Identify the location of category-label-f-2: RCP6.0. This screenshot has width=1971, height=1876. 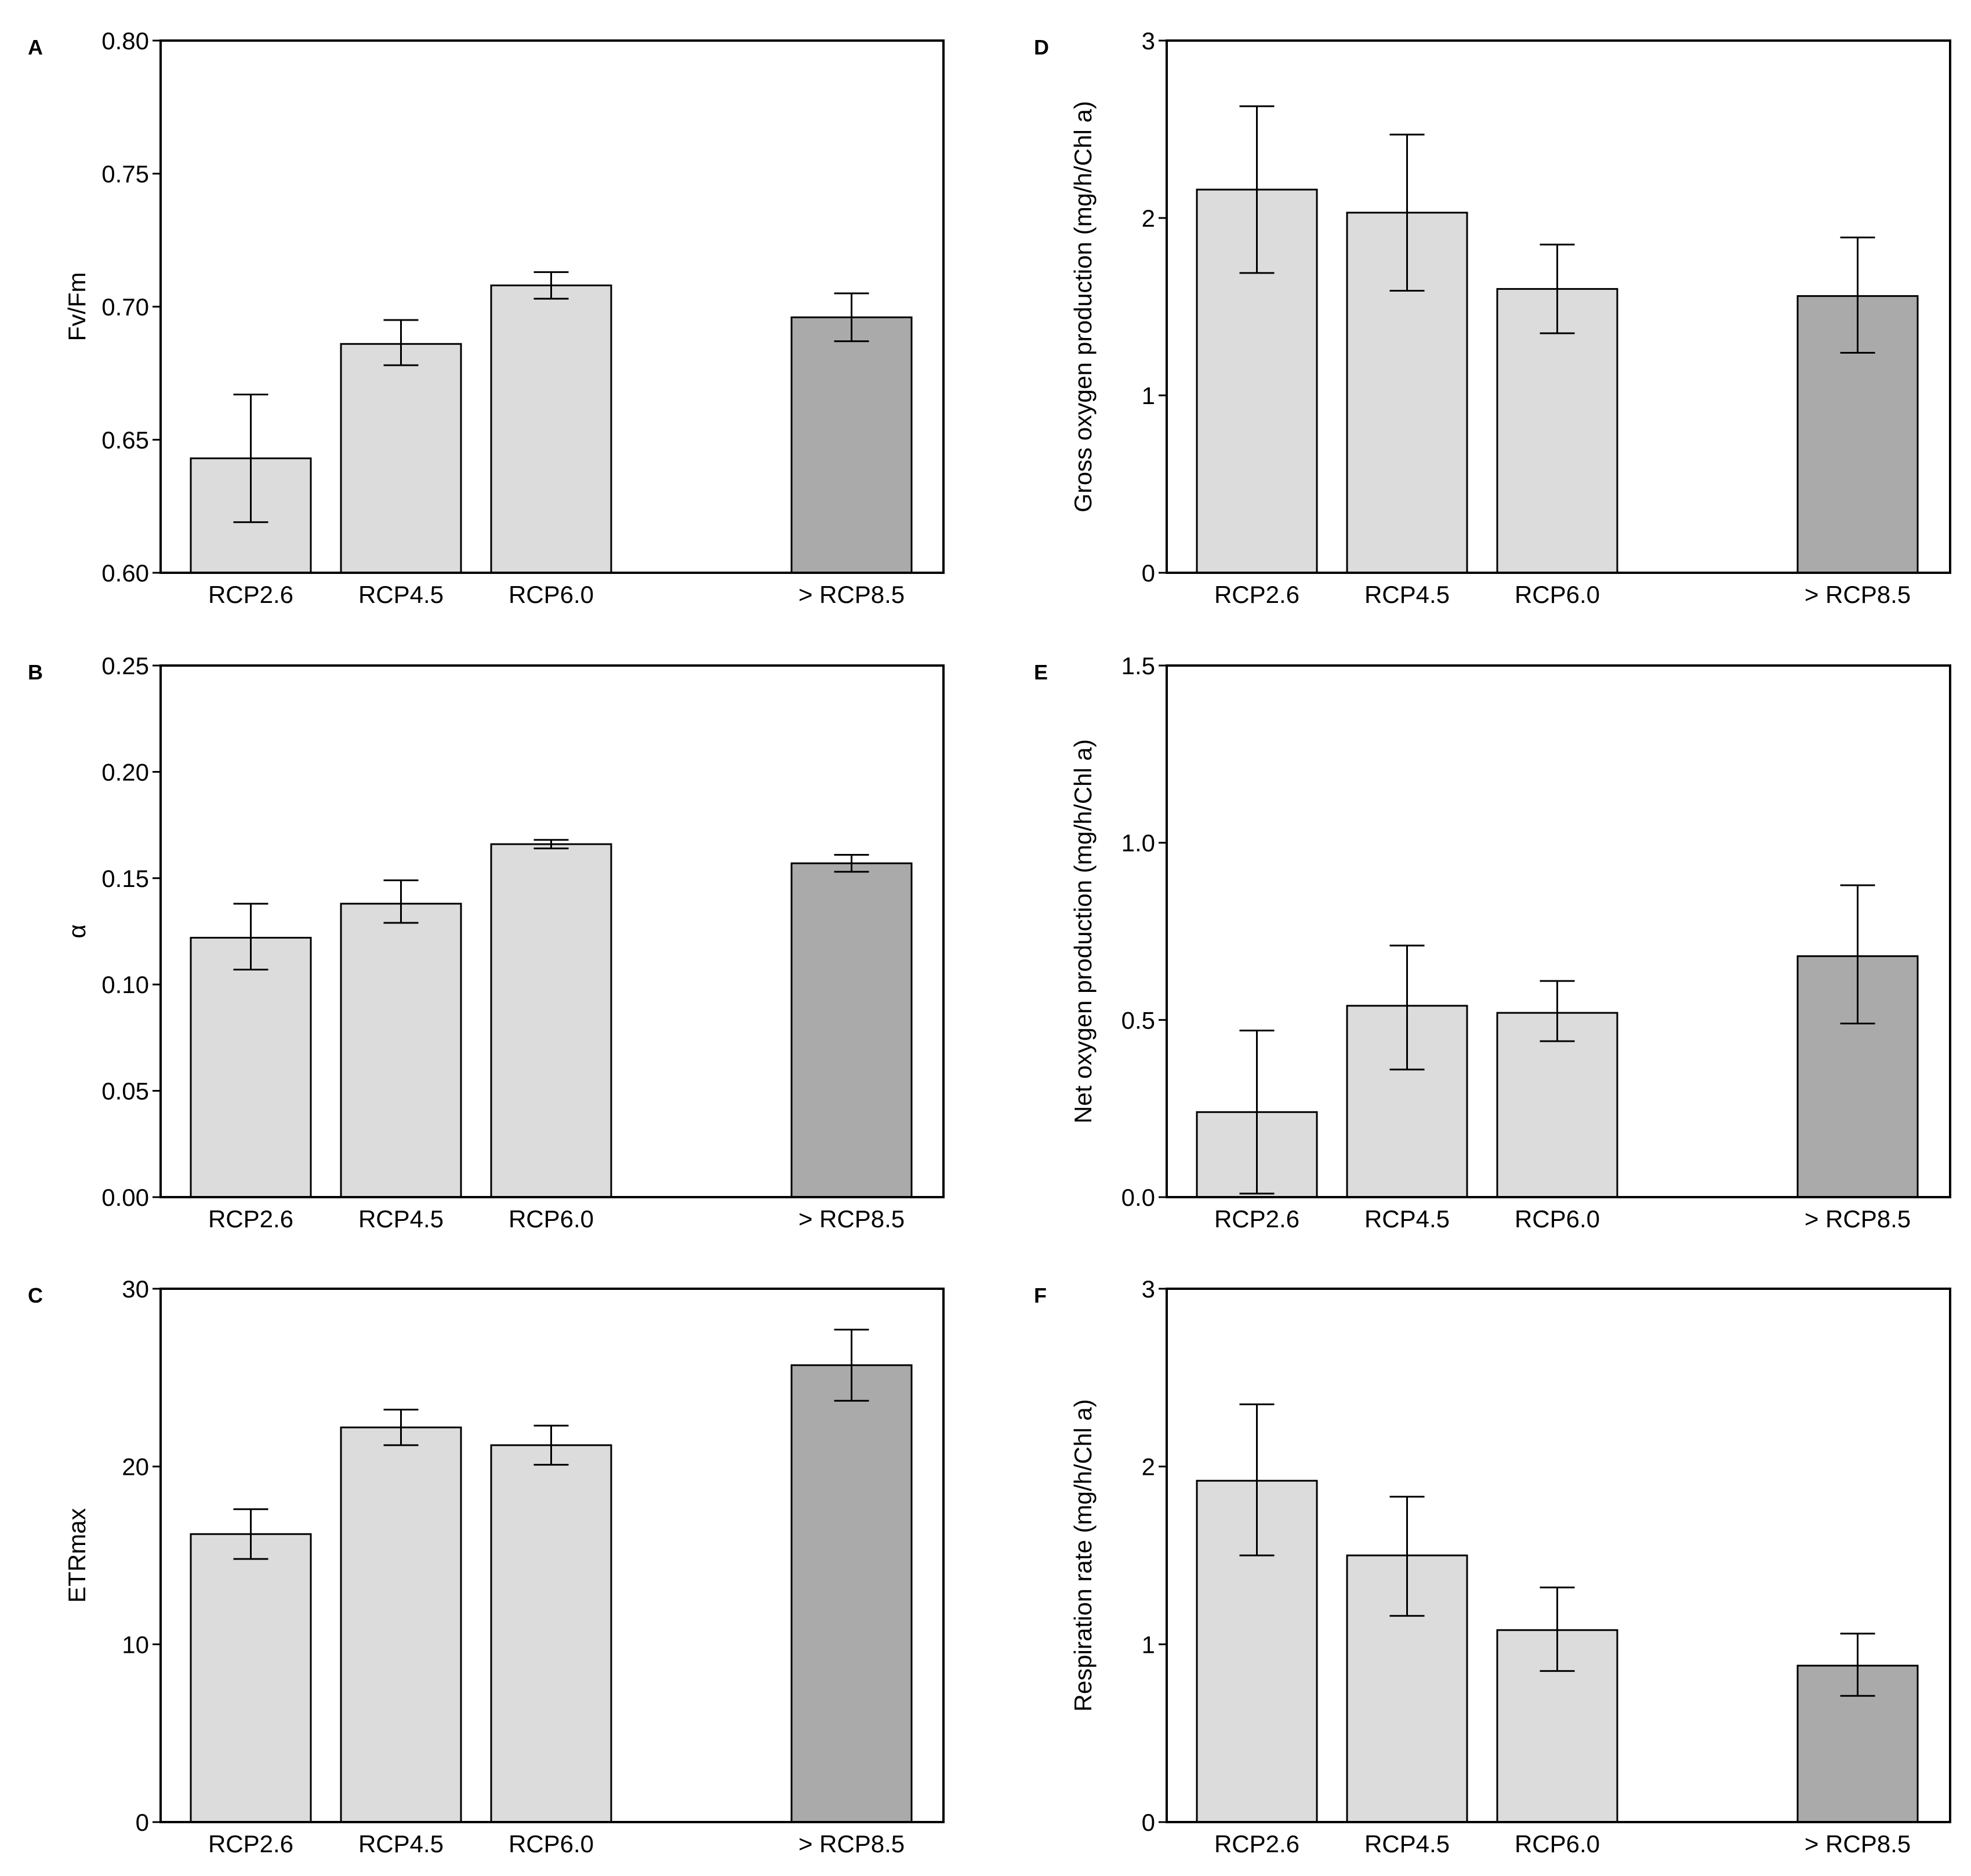
(1557, 1844).